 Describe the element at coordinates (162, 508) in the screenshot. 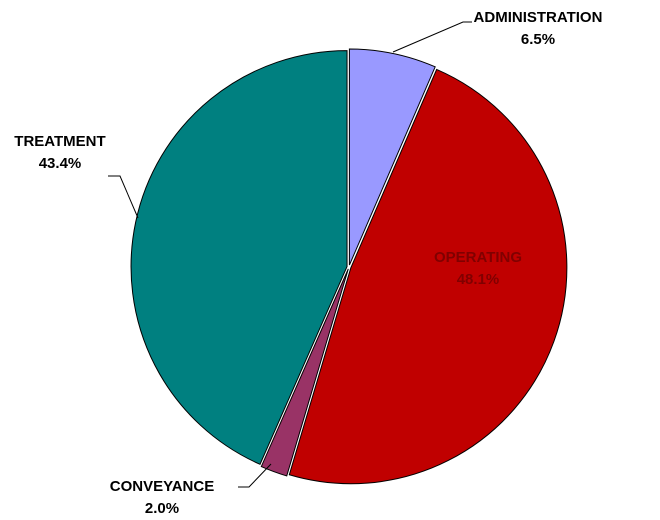

I see `value-label: 2.0%` at that location.